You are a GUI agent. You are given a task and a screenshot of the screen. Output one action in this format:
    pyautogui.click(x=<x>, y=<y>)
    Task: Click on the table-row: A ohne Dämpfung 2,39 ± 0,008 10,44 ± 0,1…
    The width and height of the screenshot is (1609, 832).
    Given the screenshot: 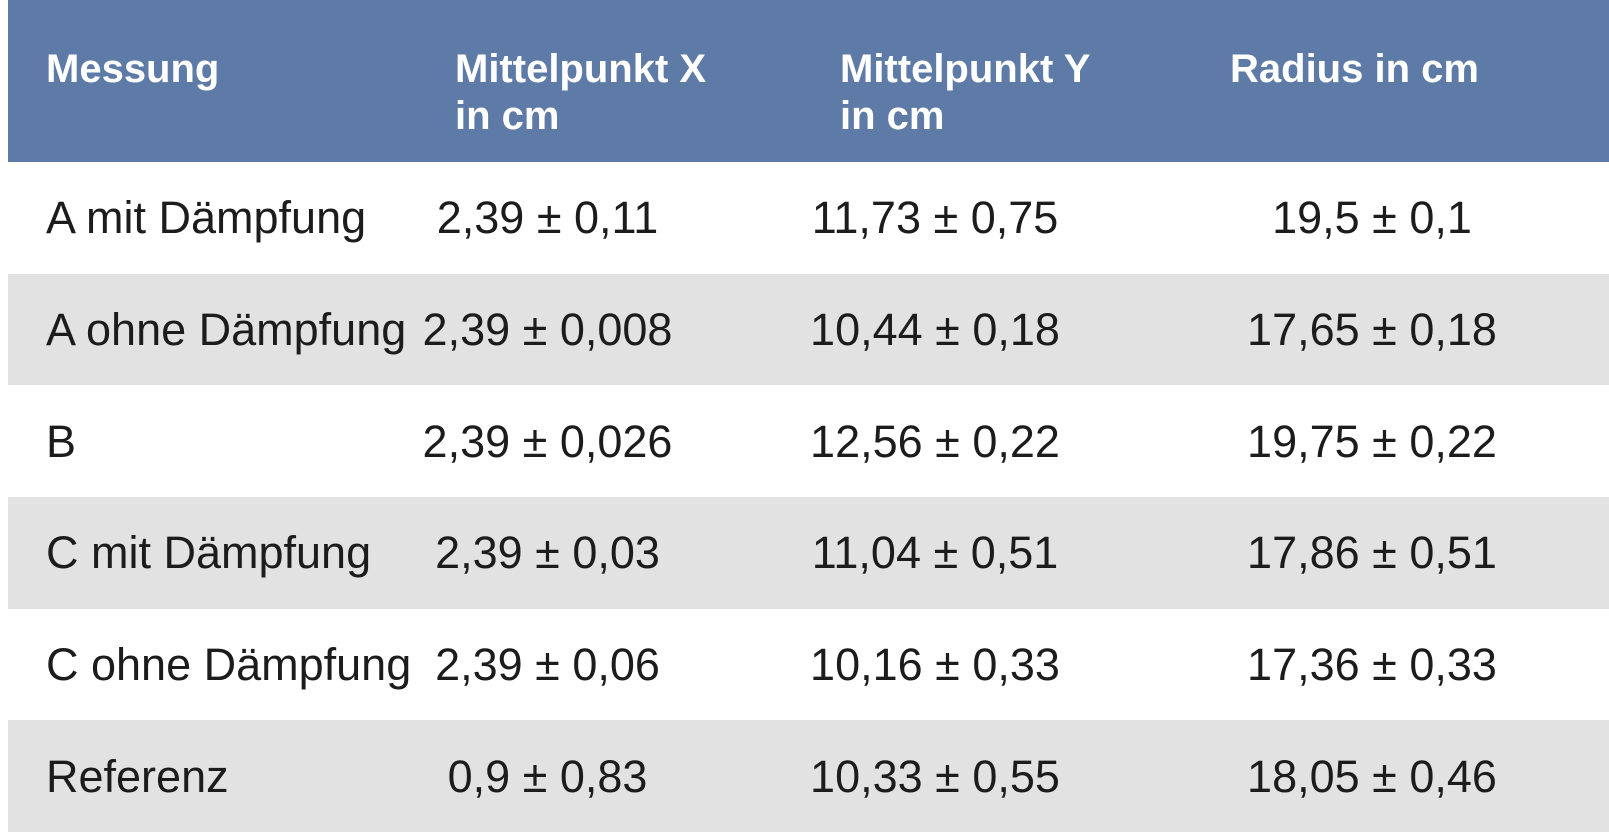 What is the action you would take?
    pyautogui.click(x=808, y=329)
    